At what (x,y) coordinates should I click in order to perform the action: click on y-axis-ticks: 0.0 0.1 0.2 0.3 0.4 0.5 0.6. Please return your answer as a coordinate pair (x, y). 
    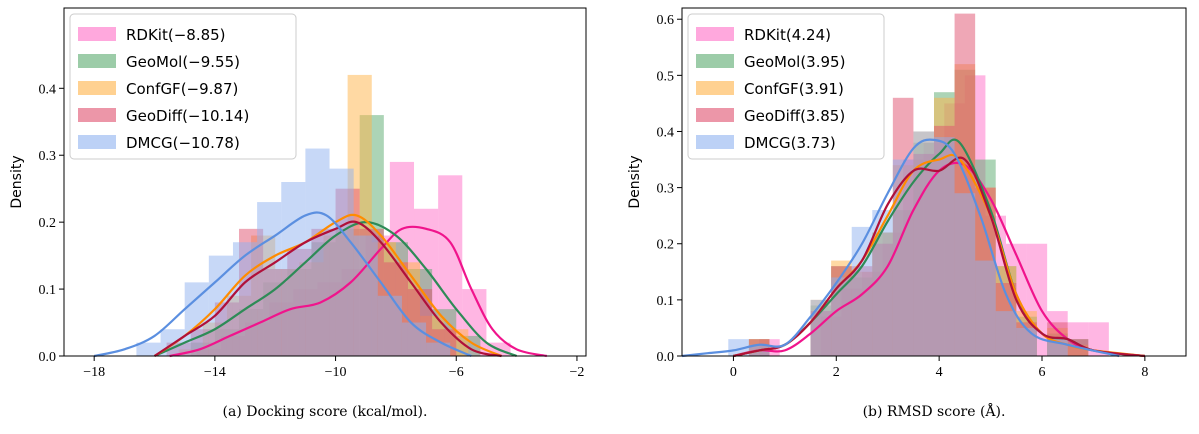
    Looking at the image, I should click on (669, 189).